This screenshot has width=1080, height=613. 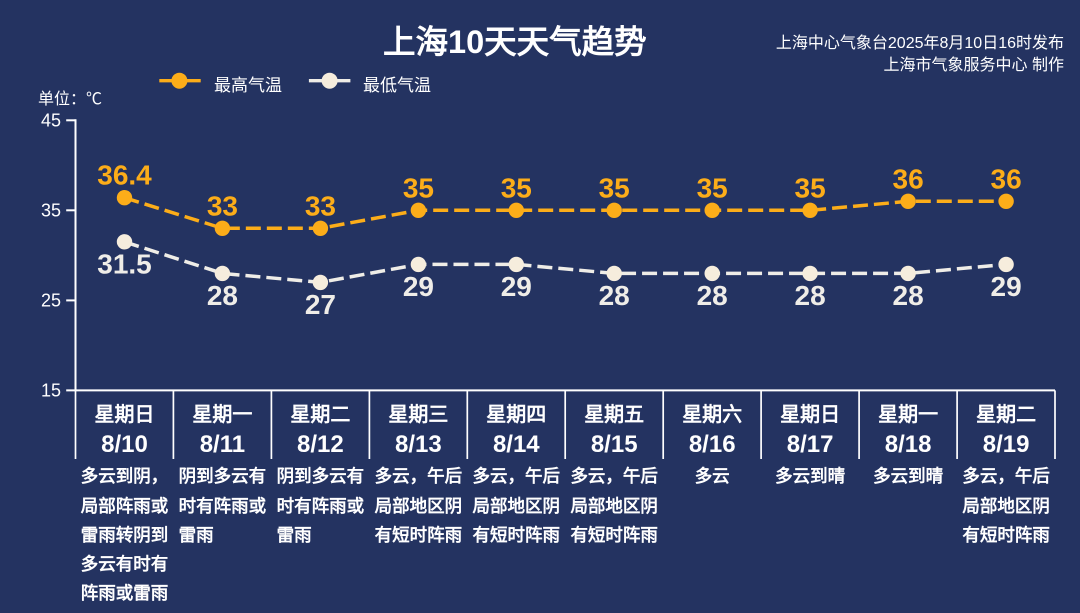 I want to click on svg-text: 27, so click(x=320, y=304).